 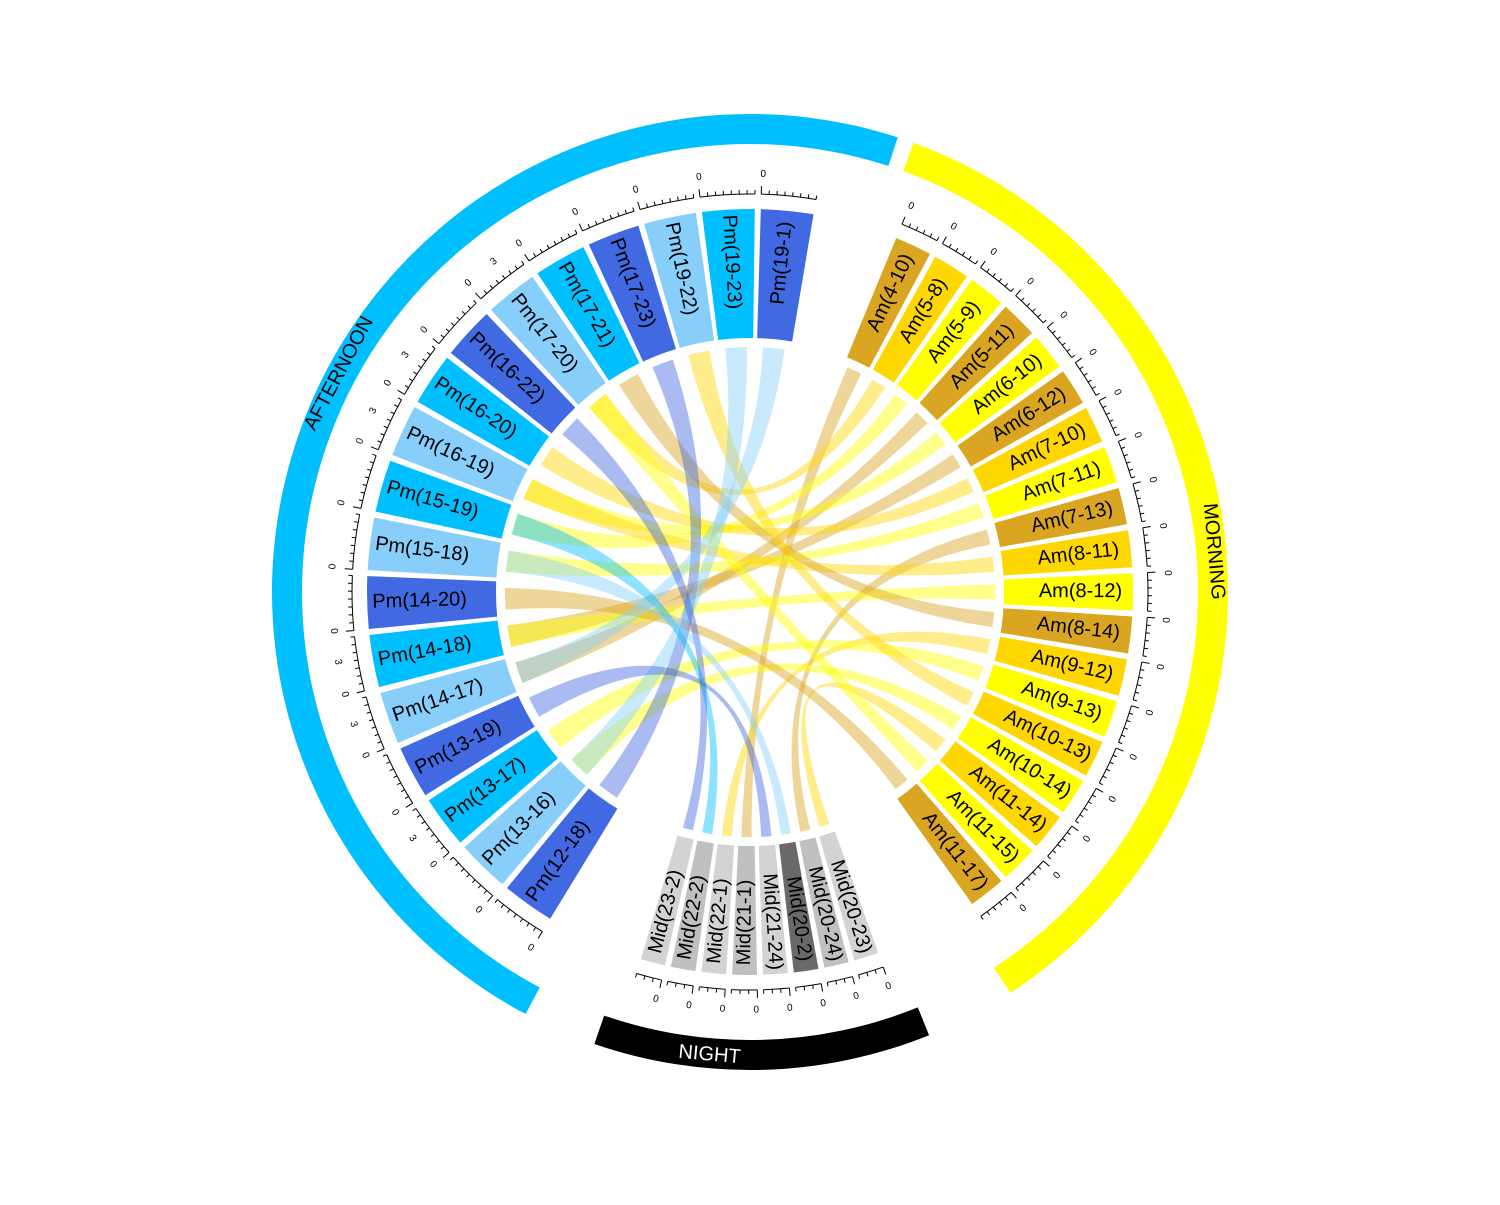 I want to click on links-layer, so click(x=750, y=592).